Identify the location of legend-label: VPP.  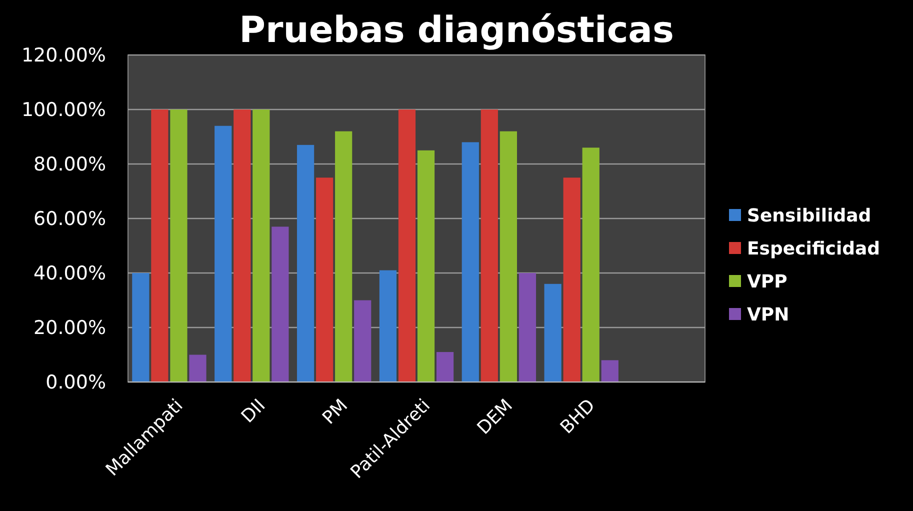
(767, 281).